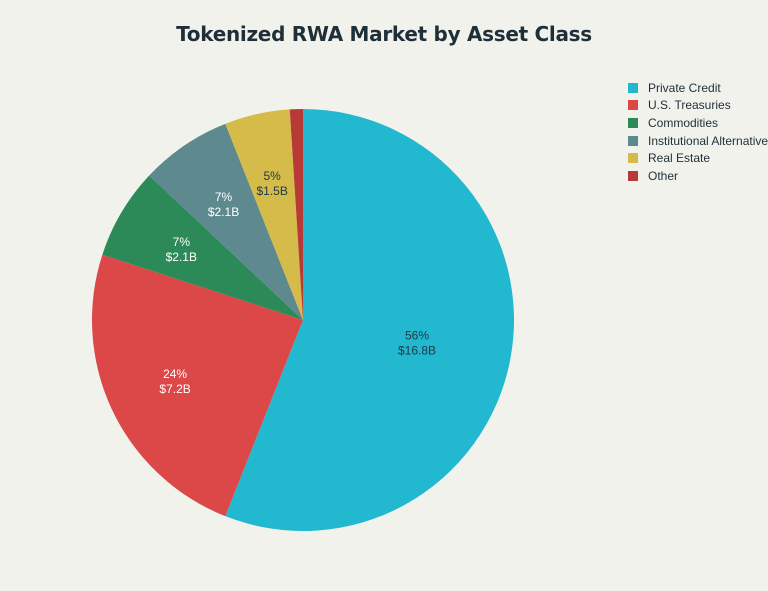  What do you see at coordinates (689, 105) in the screenshot?
I see `legend-label: U.S. Treasuries` at bounding box center [689, 105].